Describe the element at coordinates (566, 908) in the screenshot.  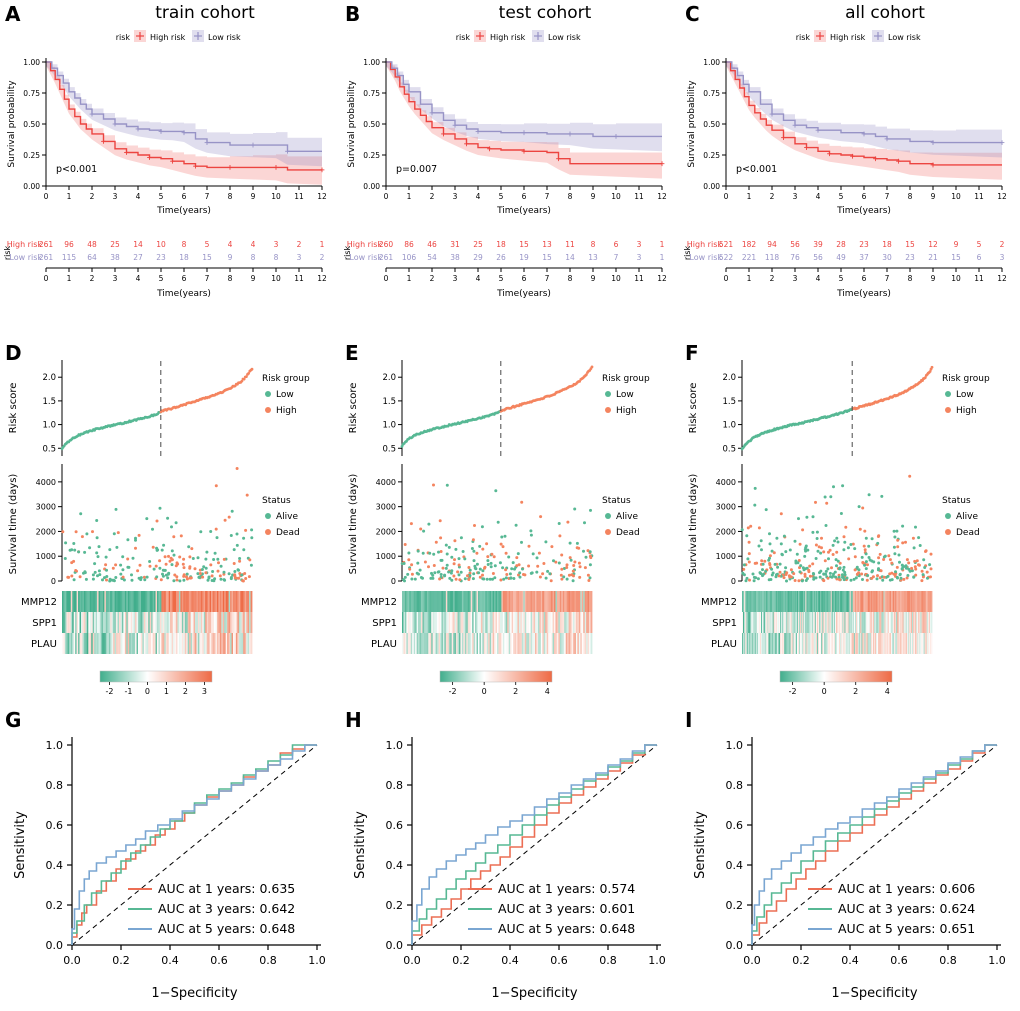
I see `auc-label-3y: AUC at 3 years: 0.601` at that location.